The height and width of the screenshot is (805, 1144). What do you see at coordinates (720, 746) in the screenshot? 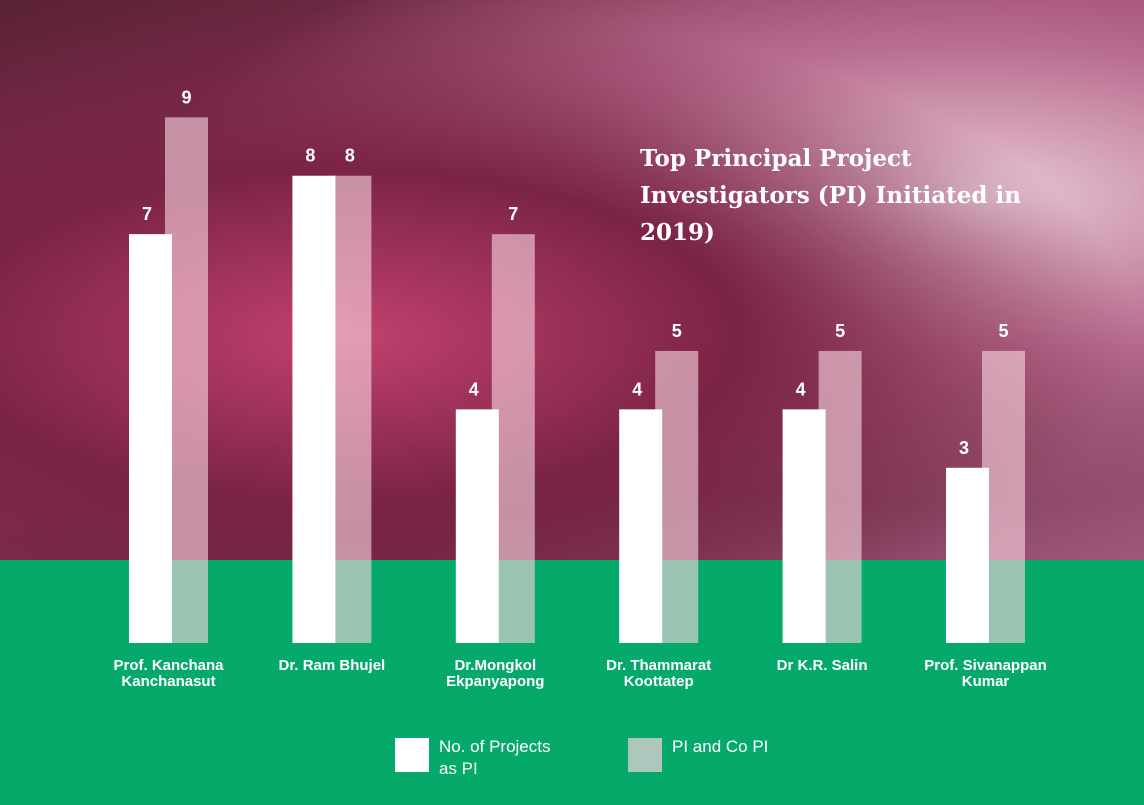
I see `legend-label: PI and Co PI` at bounding box center [720, 746].